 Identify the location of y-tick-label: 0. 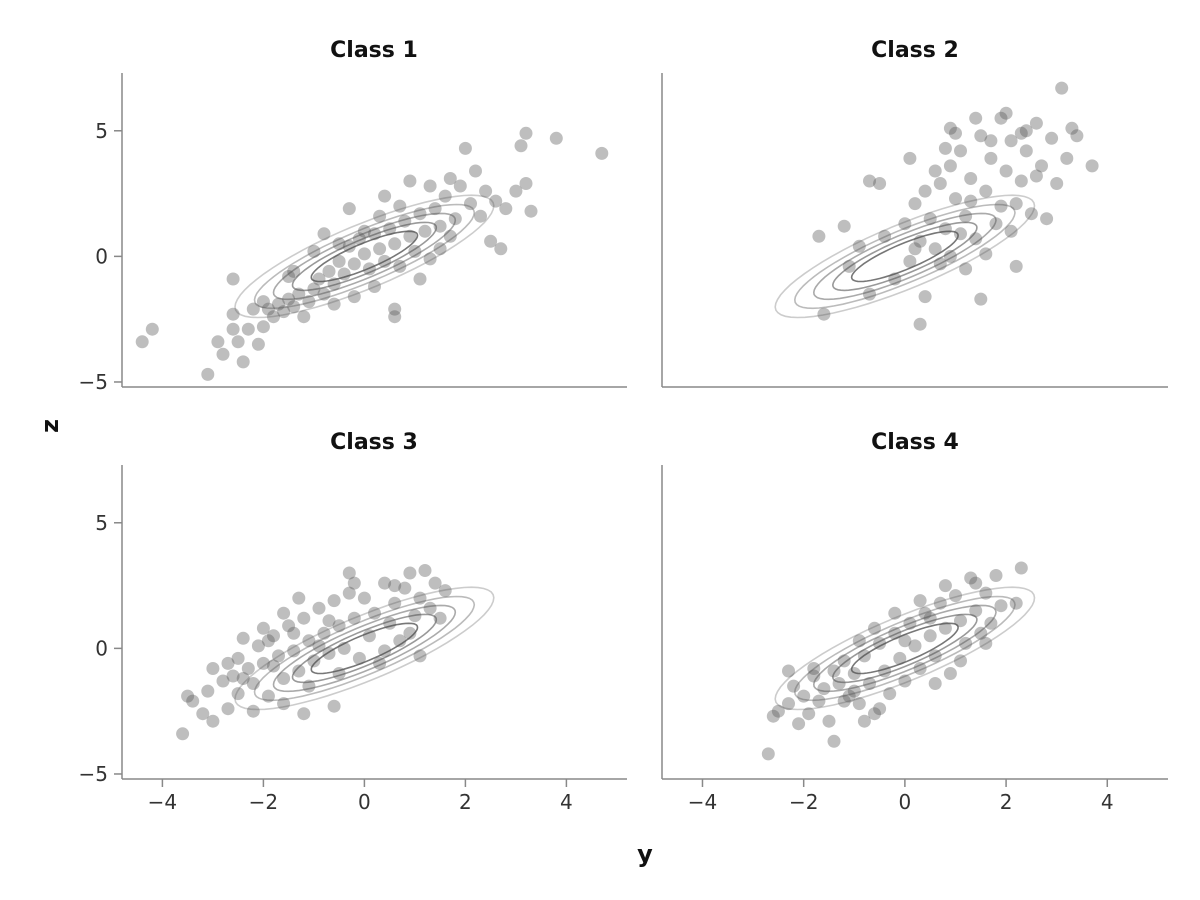
(101, 256).